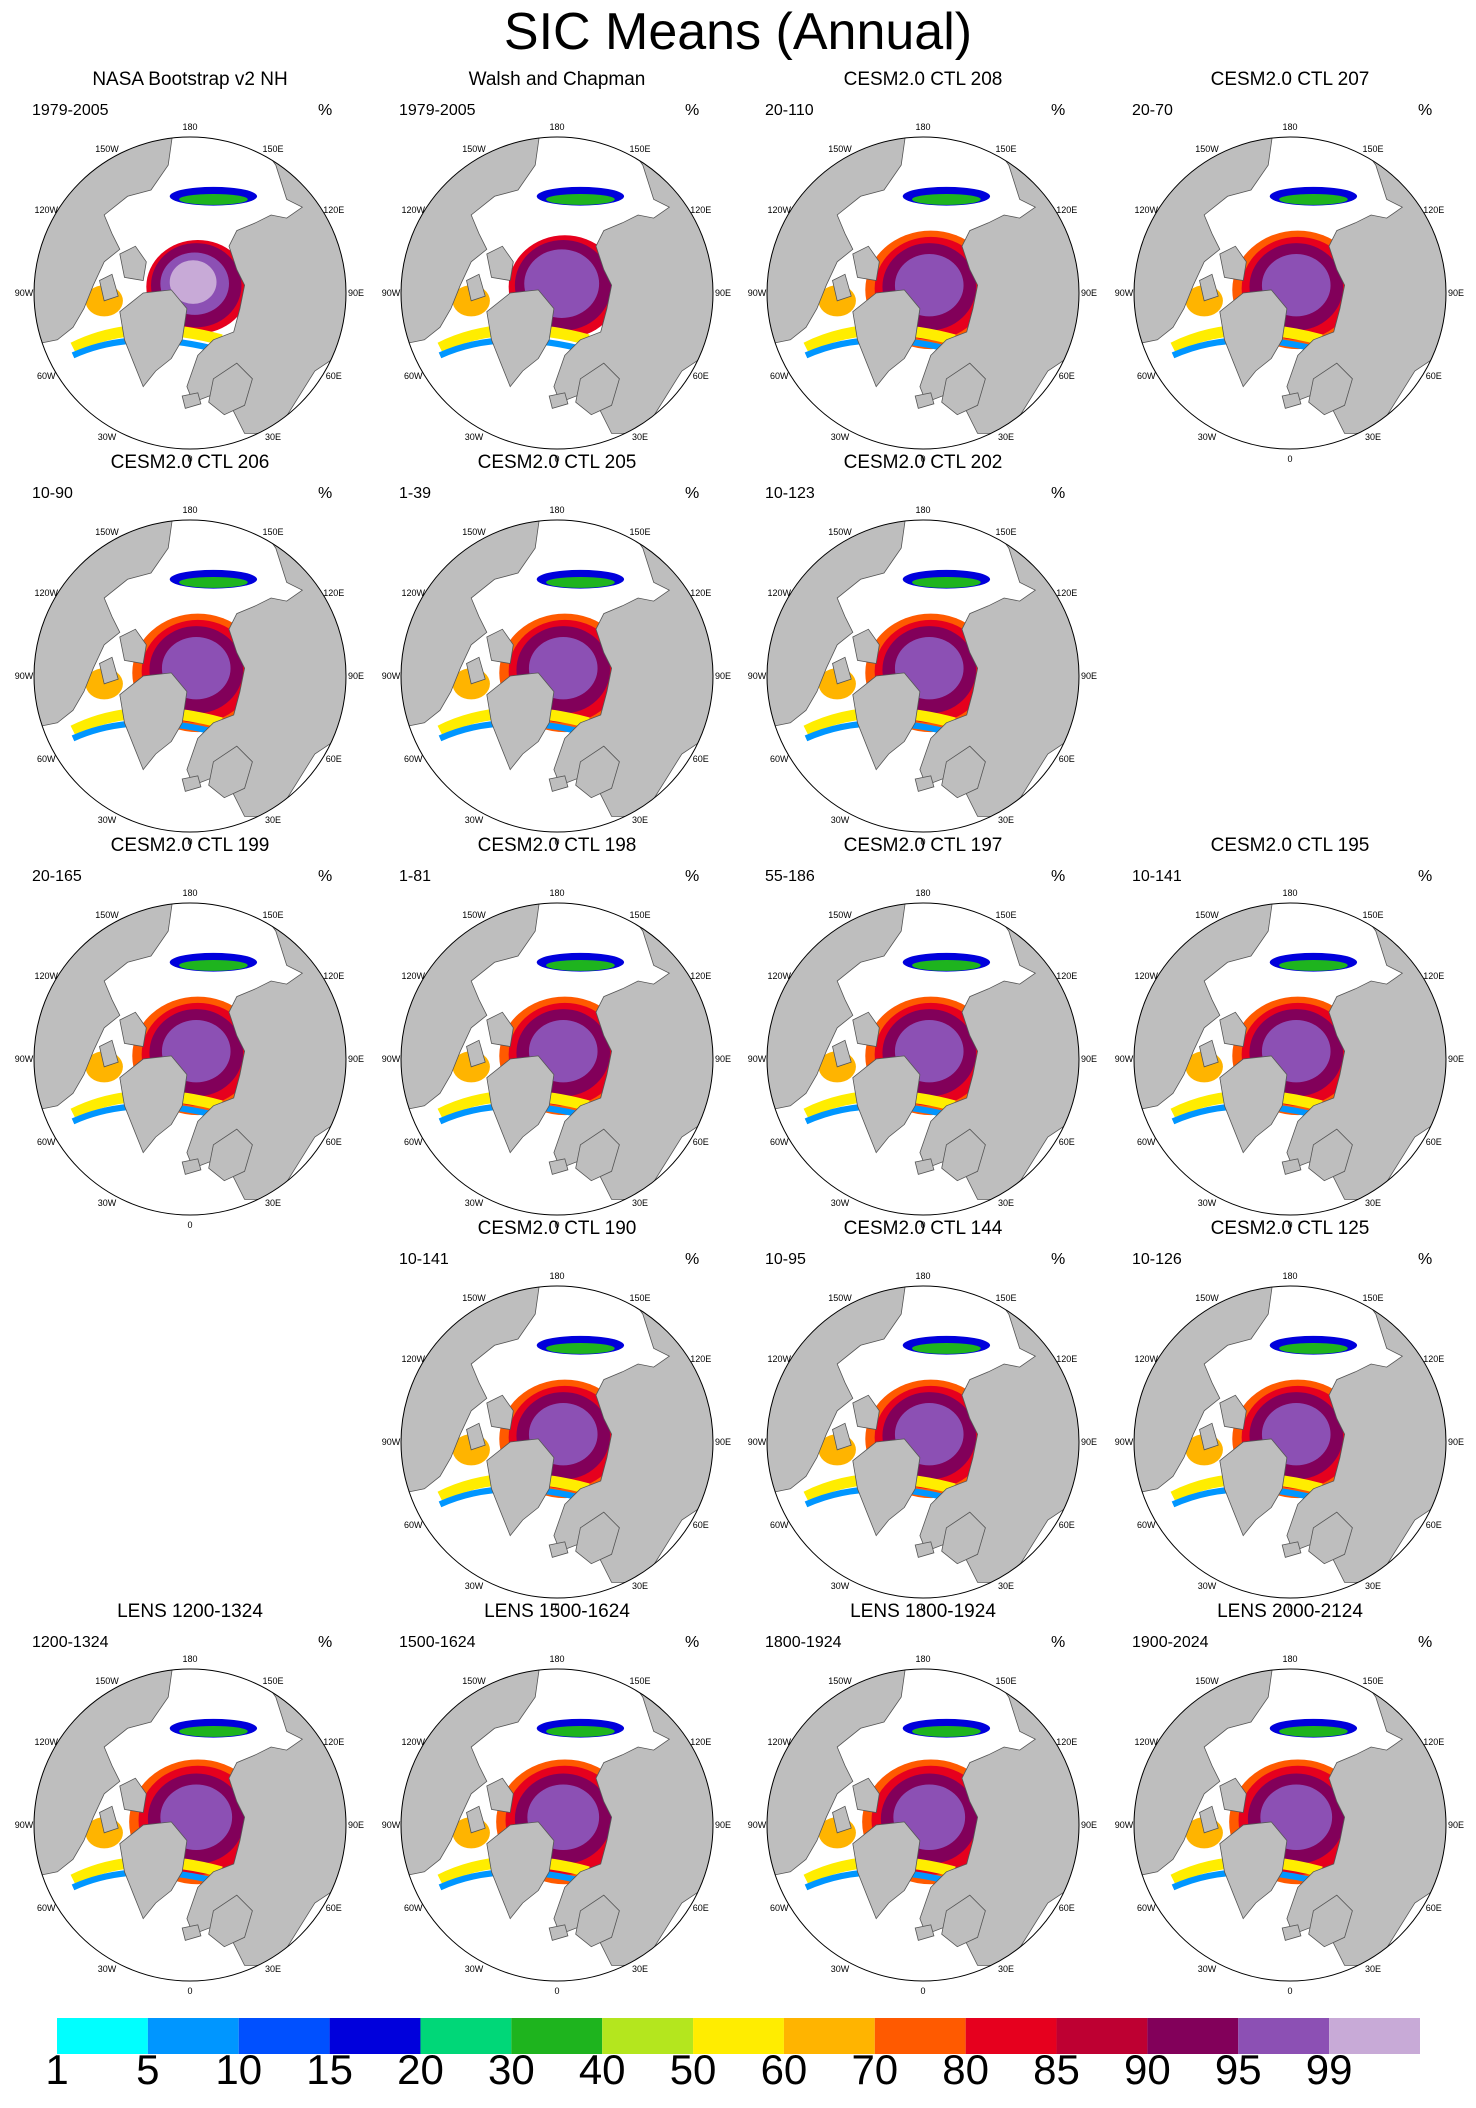 The width and height of the screenshot is (1476, 2108). I want to click on colorbar-label: 50, so click(693, 2069).